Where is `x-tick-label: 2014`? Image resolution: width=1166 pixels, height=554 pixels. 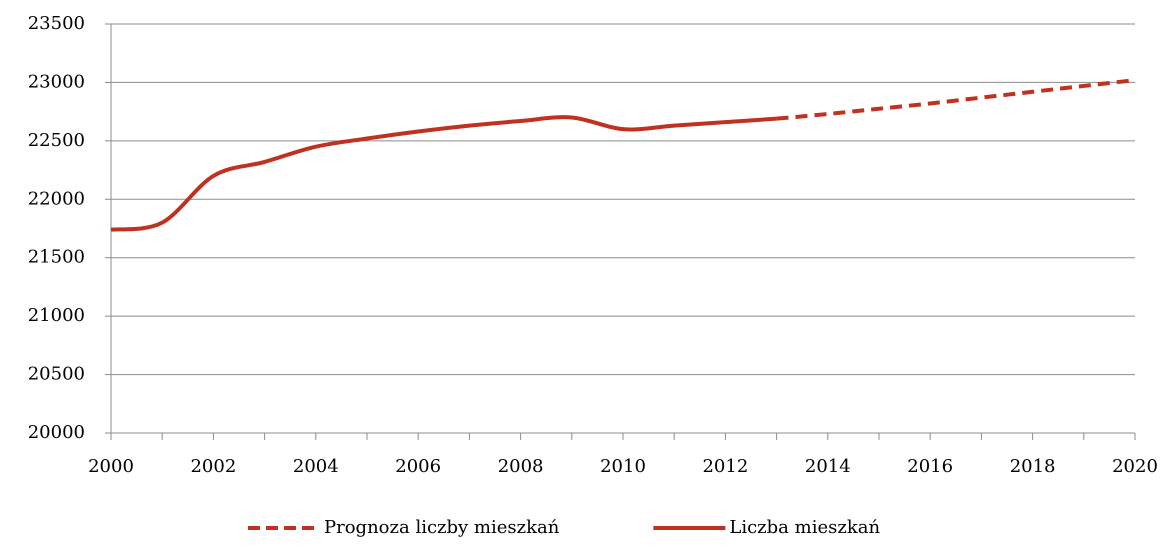 x-tick-label: 2014 is located at coordinates (828, 466).